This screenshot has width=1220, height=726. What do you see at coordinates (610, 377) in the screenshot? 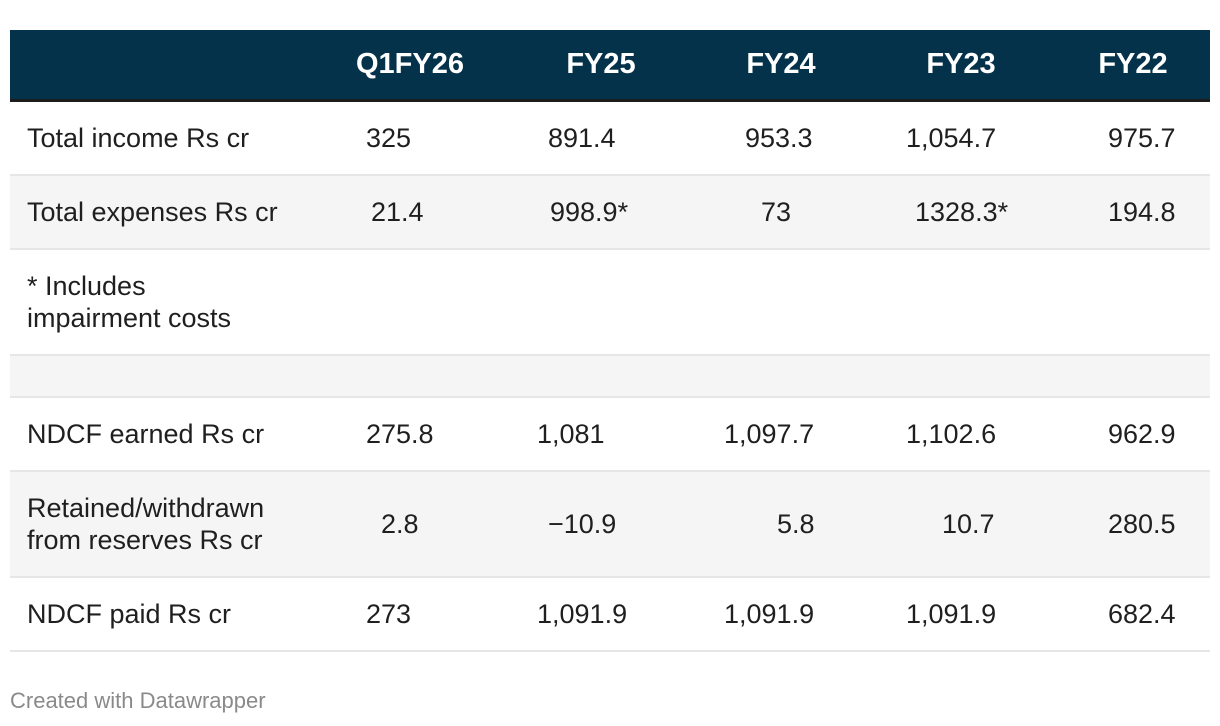
I see `table-row` at bounding box center [610, 377].